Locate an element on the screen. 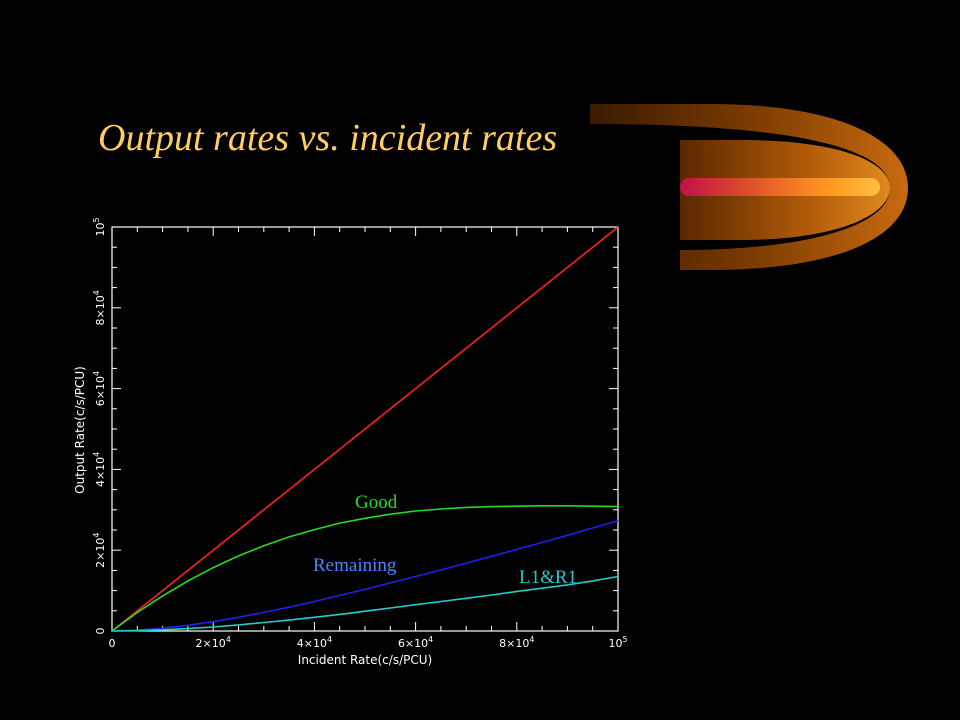 Image resolution: width=960 pixels, height=720 pixels. x-tick-label: 2×104 is located at coordinates (213, 642).